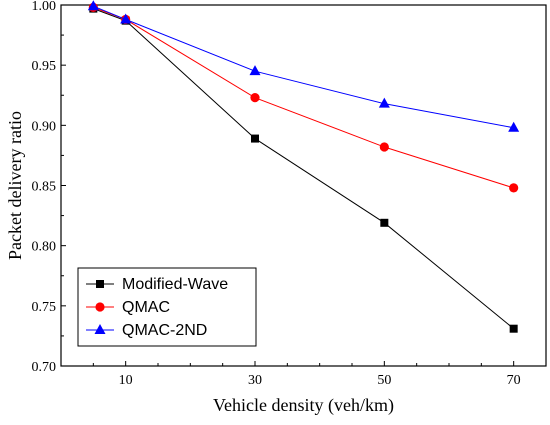 This screenshot has height=425, width=550. Describe the element at coordinates (44, 367) in the screenshot. I see `y-tick-label-0: 0.70` at that location.